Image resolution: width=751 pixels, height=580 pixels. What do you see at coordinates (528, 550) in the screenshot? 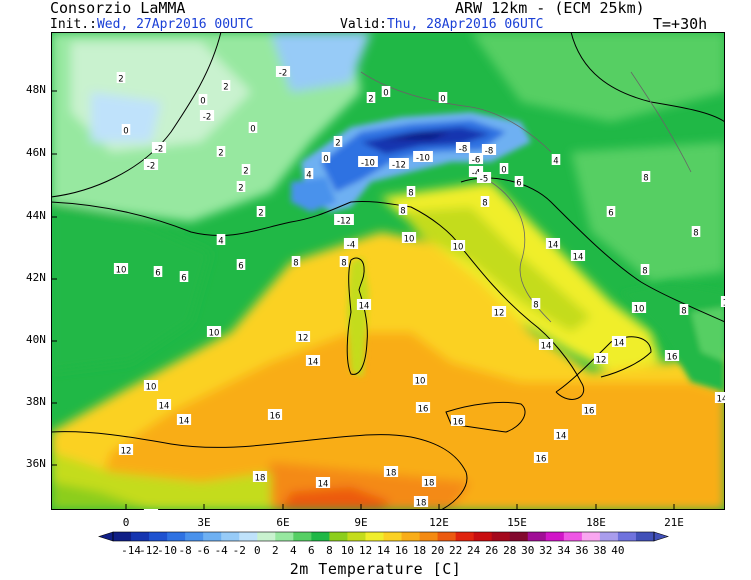
I see `colorbar-tick-label: 30` at bounding box center [528, 550].